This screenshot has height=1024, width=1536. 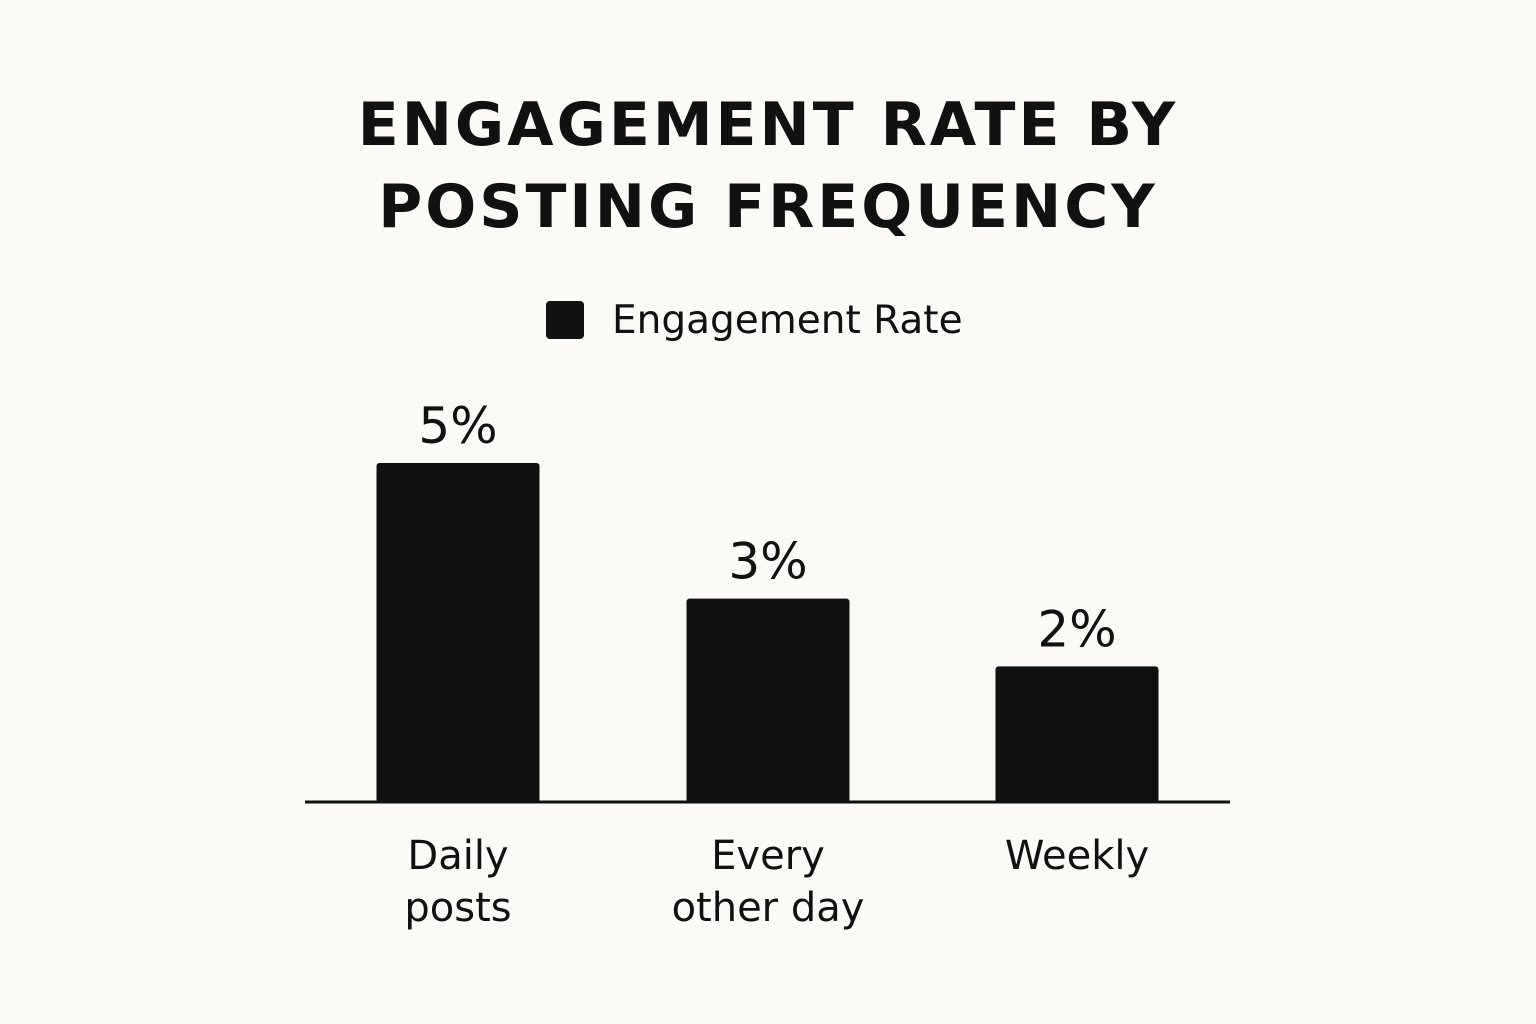 What do you see at coordinates (787, 320) in the screenshot?
I see `legend-label: Engagement Rate` at bounding box center [787, 320].